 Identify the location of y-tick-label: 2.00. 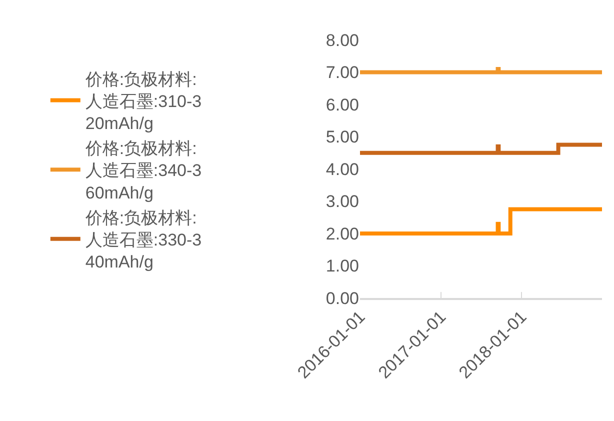
(342, 234).